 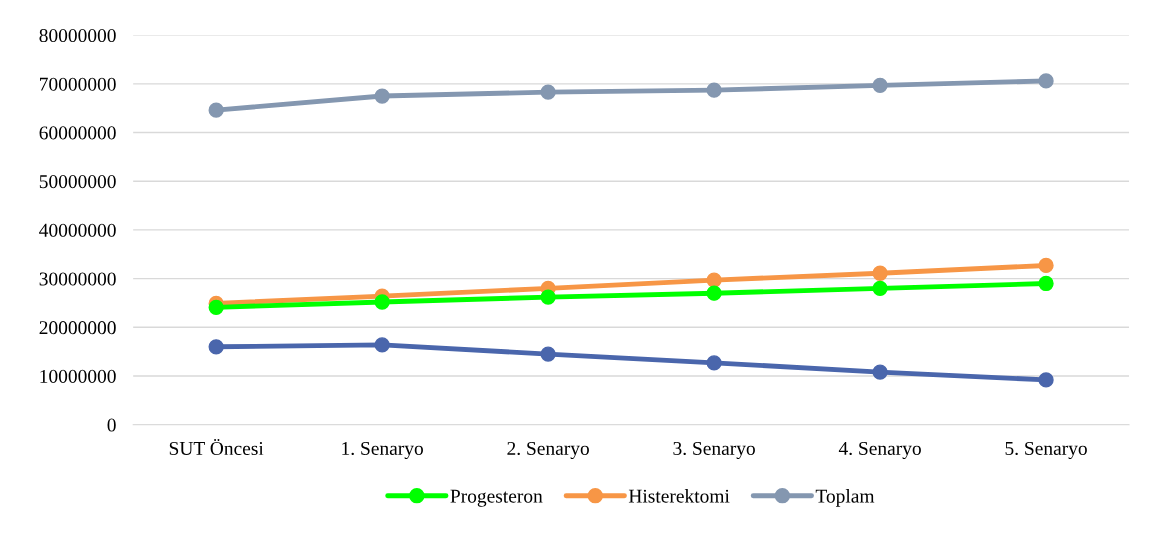 I want to click on x-tick-label: 1. Senaryo, so click(x=382, y=450).